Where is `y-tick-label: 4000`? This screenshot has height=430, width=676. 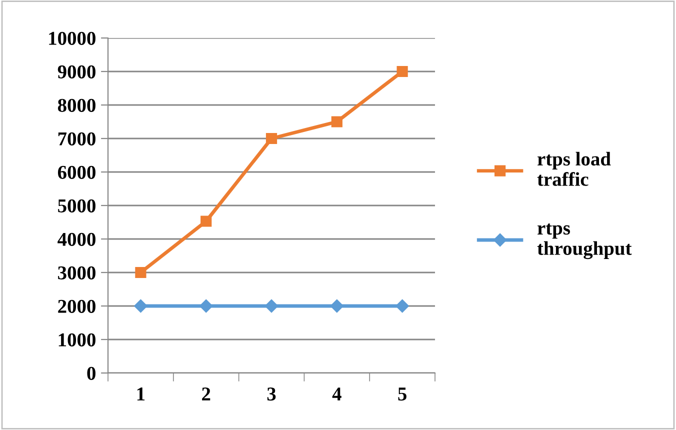 y-tick-label: 4000 is located at coordinates (77, 239).